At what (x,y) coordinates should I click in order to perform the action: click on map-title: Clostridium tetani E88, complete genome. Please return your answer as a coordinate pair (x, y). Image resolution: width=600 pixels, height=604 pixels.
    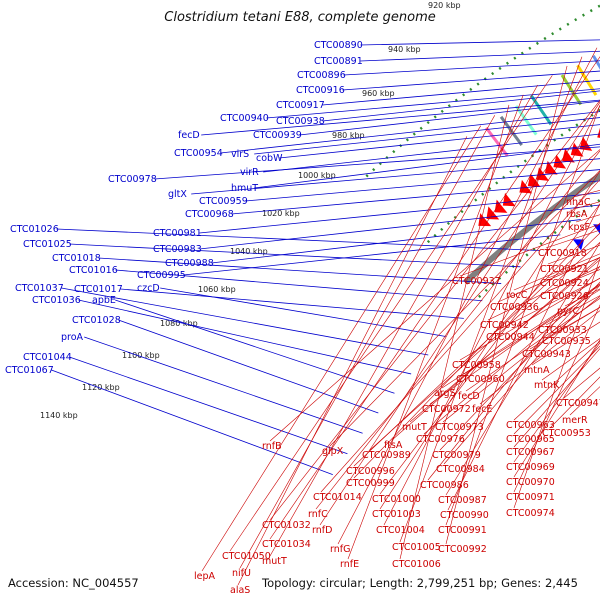
    Looking at the image, I should click on (300, 17).